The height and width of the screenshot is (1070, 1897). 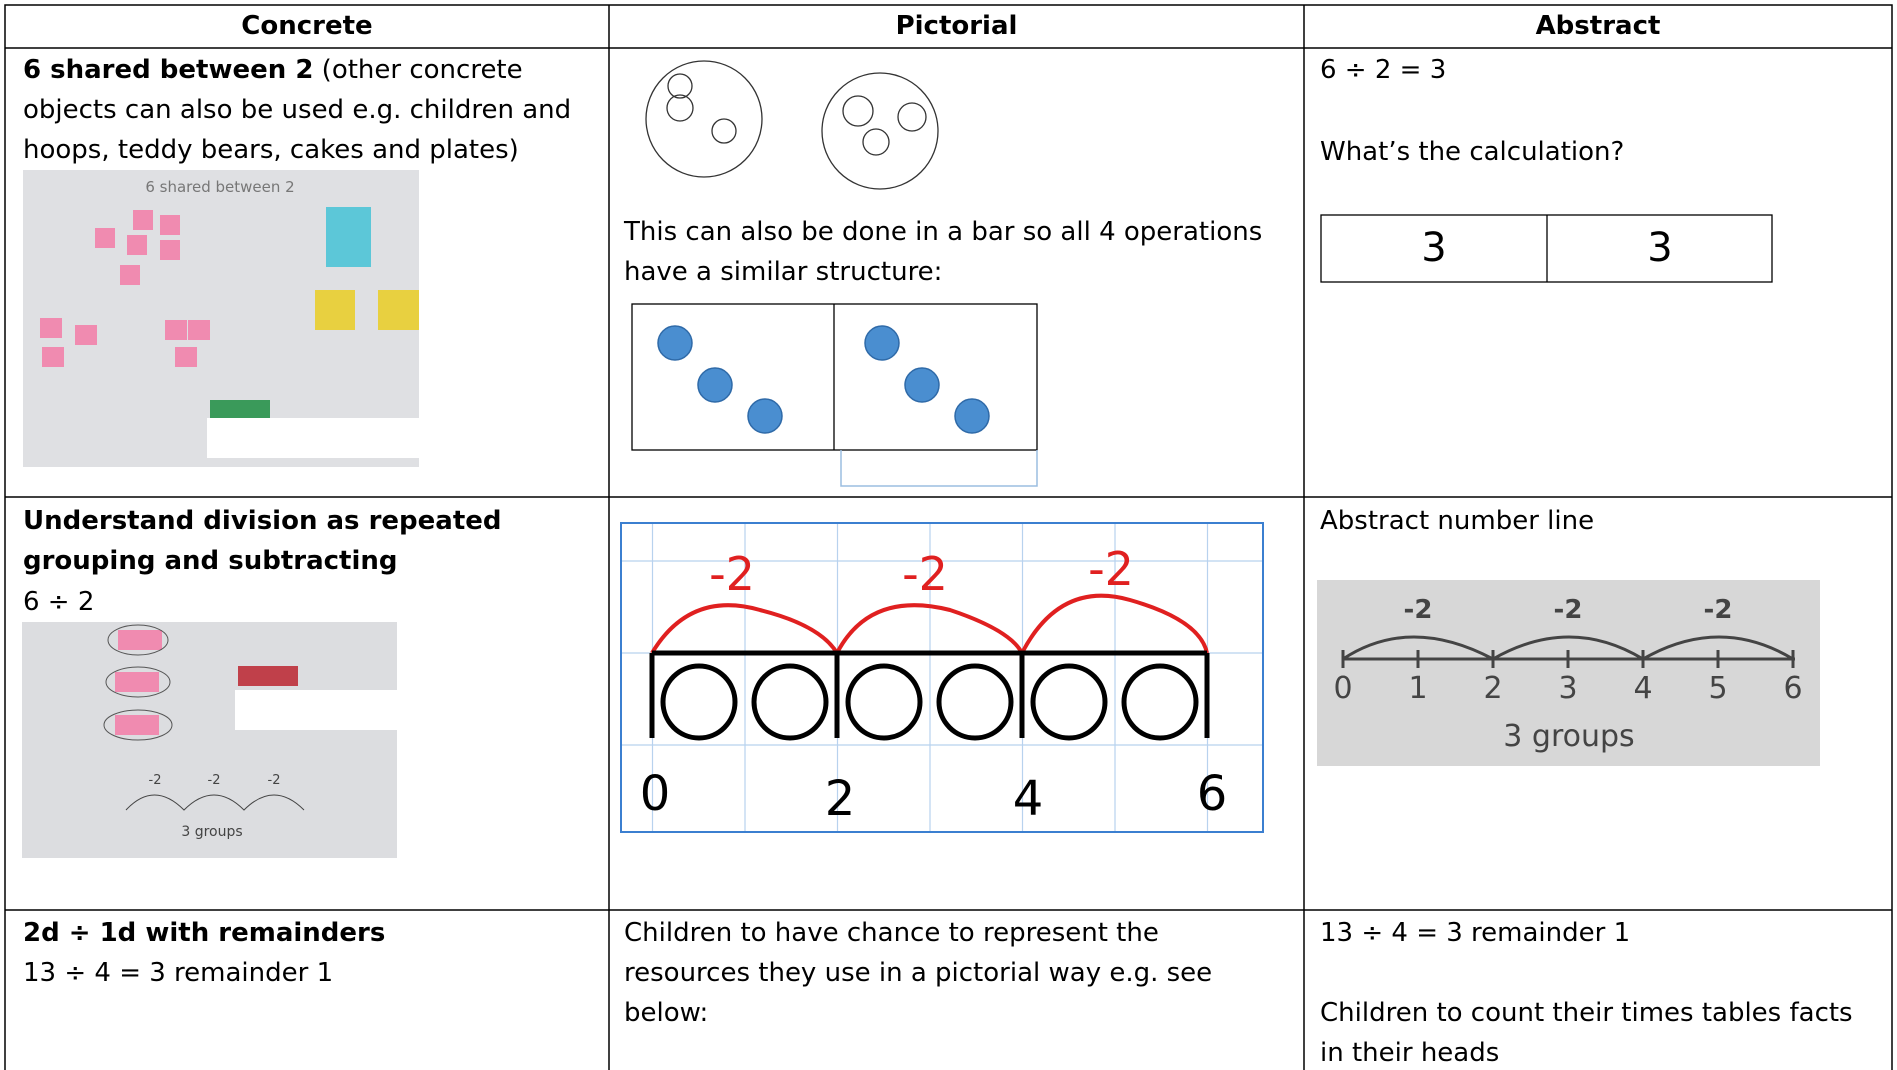 I want to click on number-label: 5, so click(x=1717, y=688).